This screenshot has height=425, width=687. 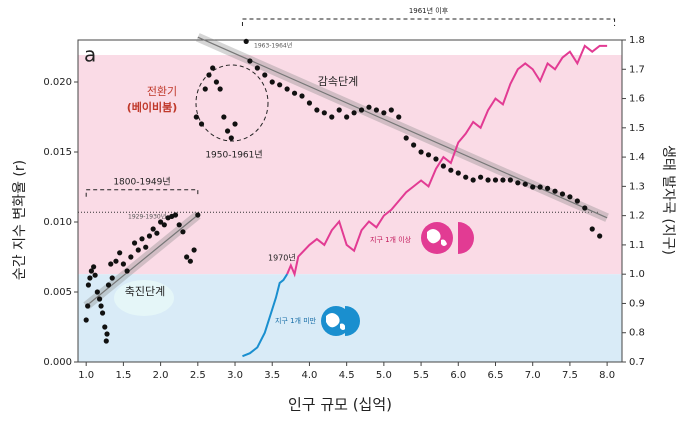 What do you see at coordinates (232, 103) in the screenshot?
I see `highlight-circle` at bounding box center [232, 103].